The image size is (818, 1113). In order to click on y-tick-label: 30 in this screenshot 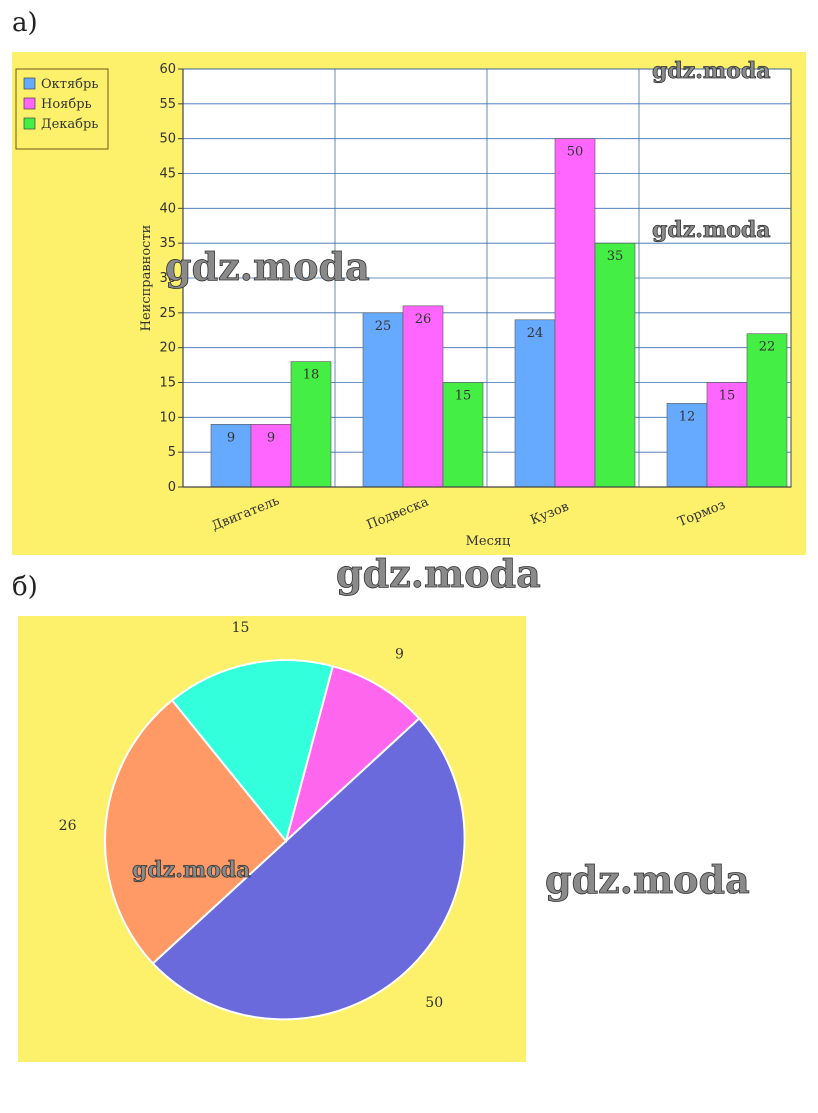, I will do `click(167, 278)`.